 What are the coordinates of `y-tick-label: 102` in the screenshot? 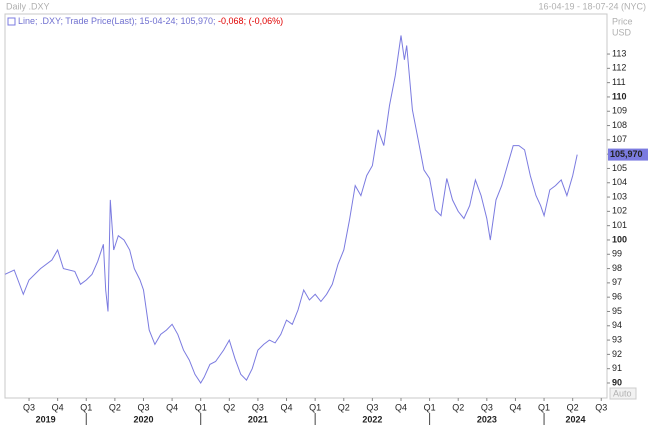 It's located at (619, 211).